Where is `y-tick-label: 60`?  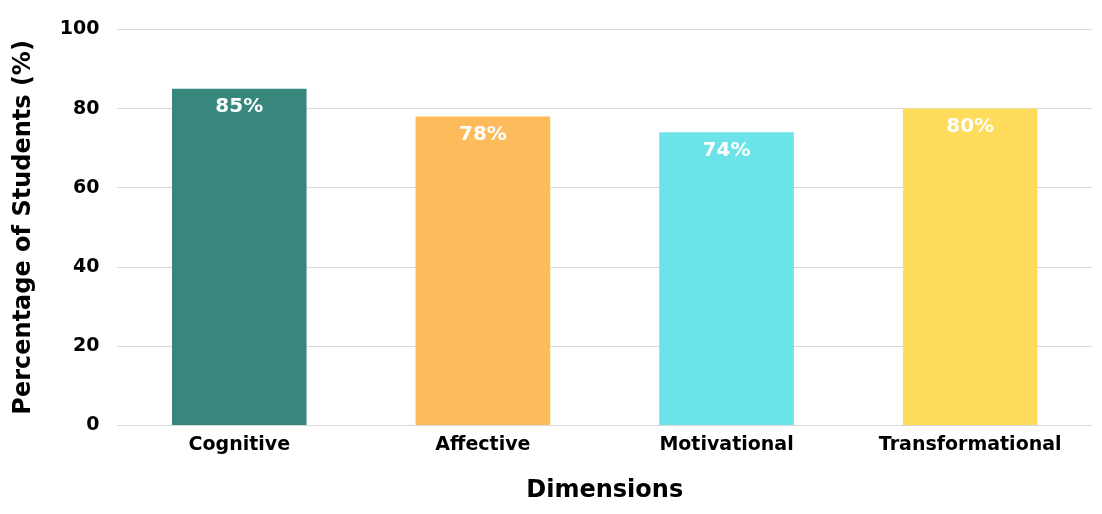
y-tick-label: 60 is located at coordinates (86, 185).